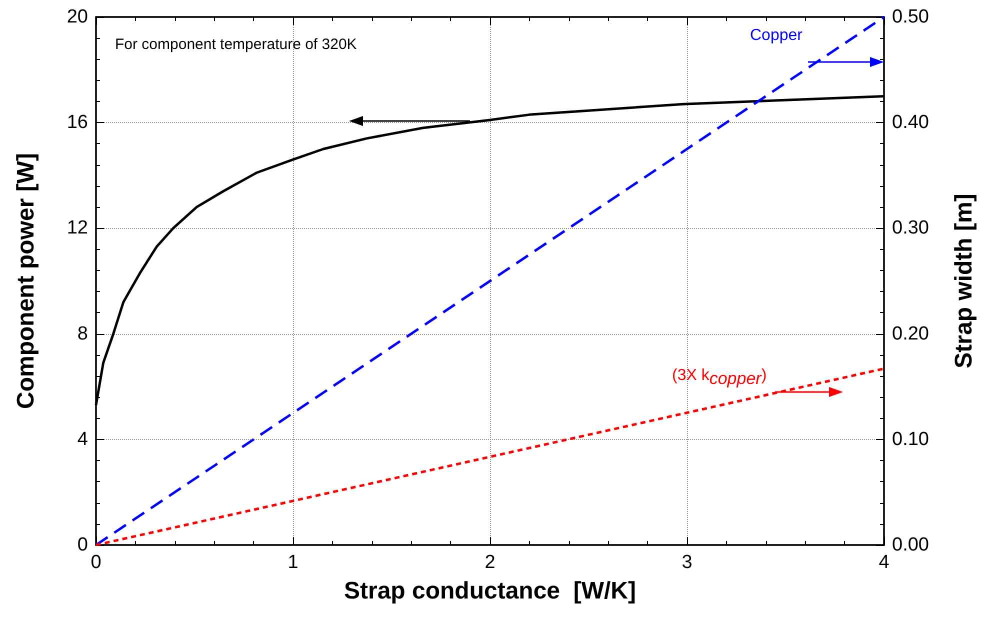 The image size is (994, 627). I want to click on y-tick-label: 0, so click(82, 545).